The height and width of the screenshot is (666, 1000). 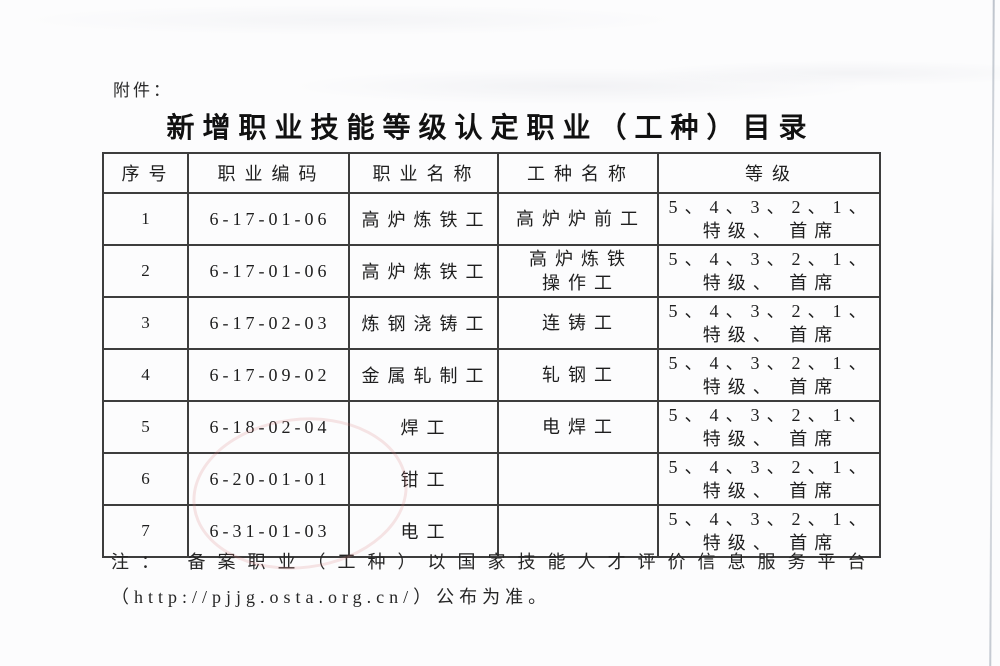 What do you see at coordinates (578, 173) in the screenshot?
I see `col-header-work-type: 工种名称` at bounding box center [578, 173].